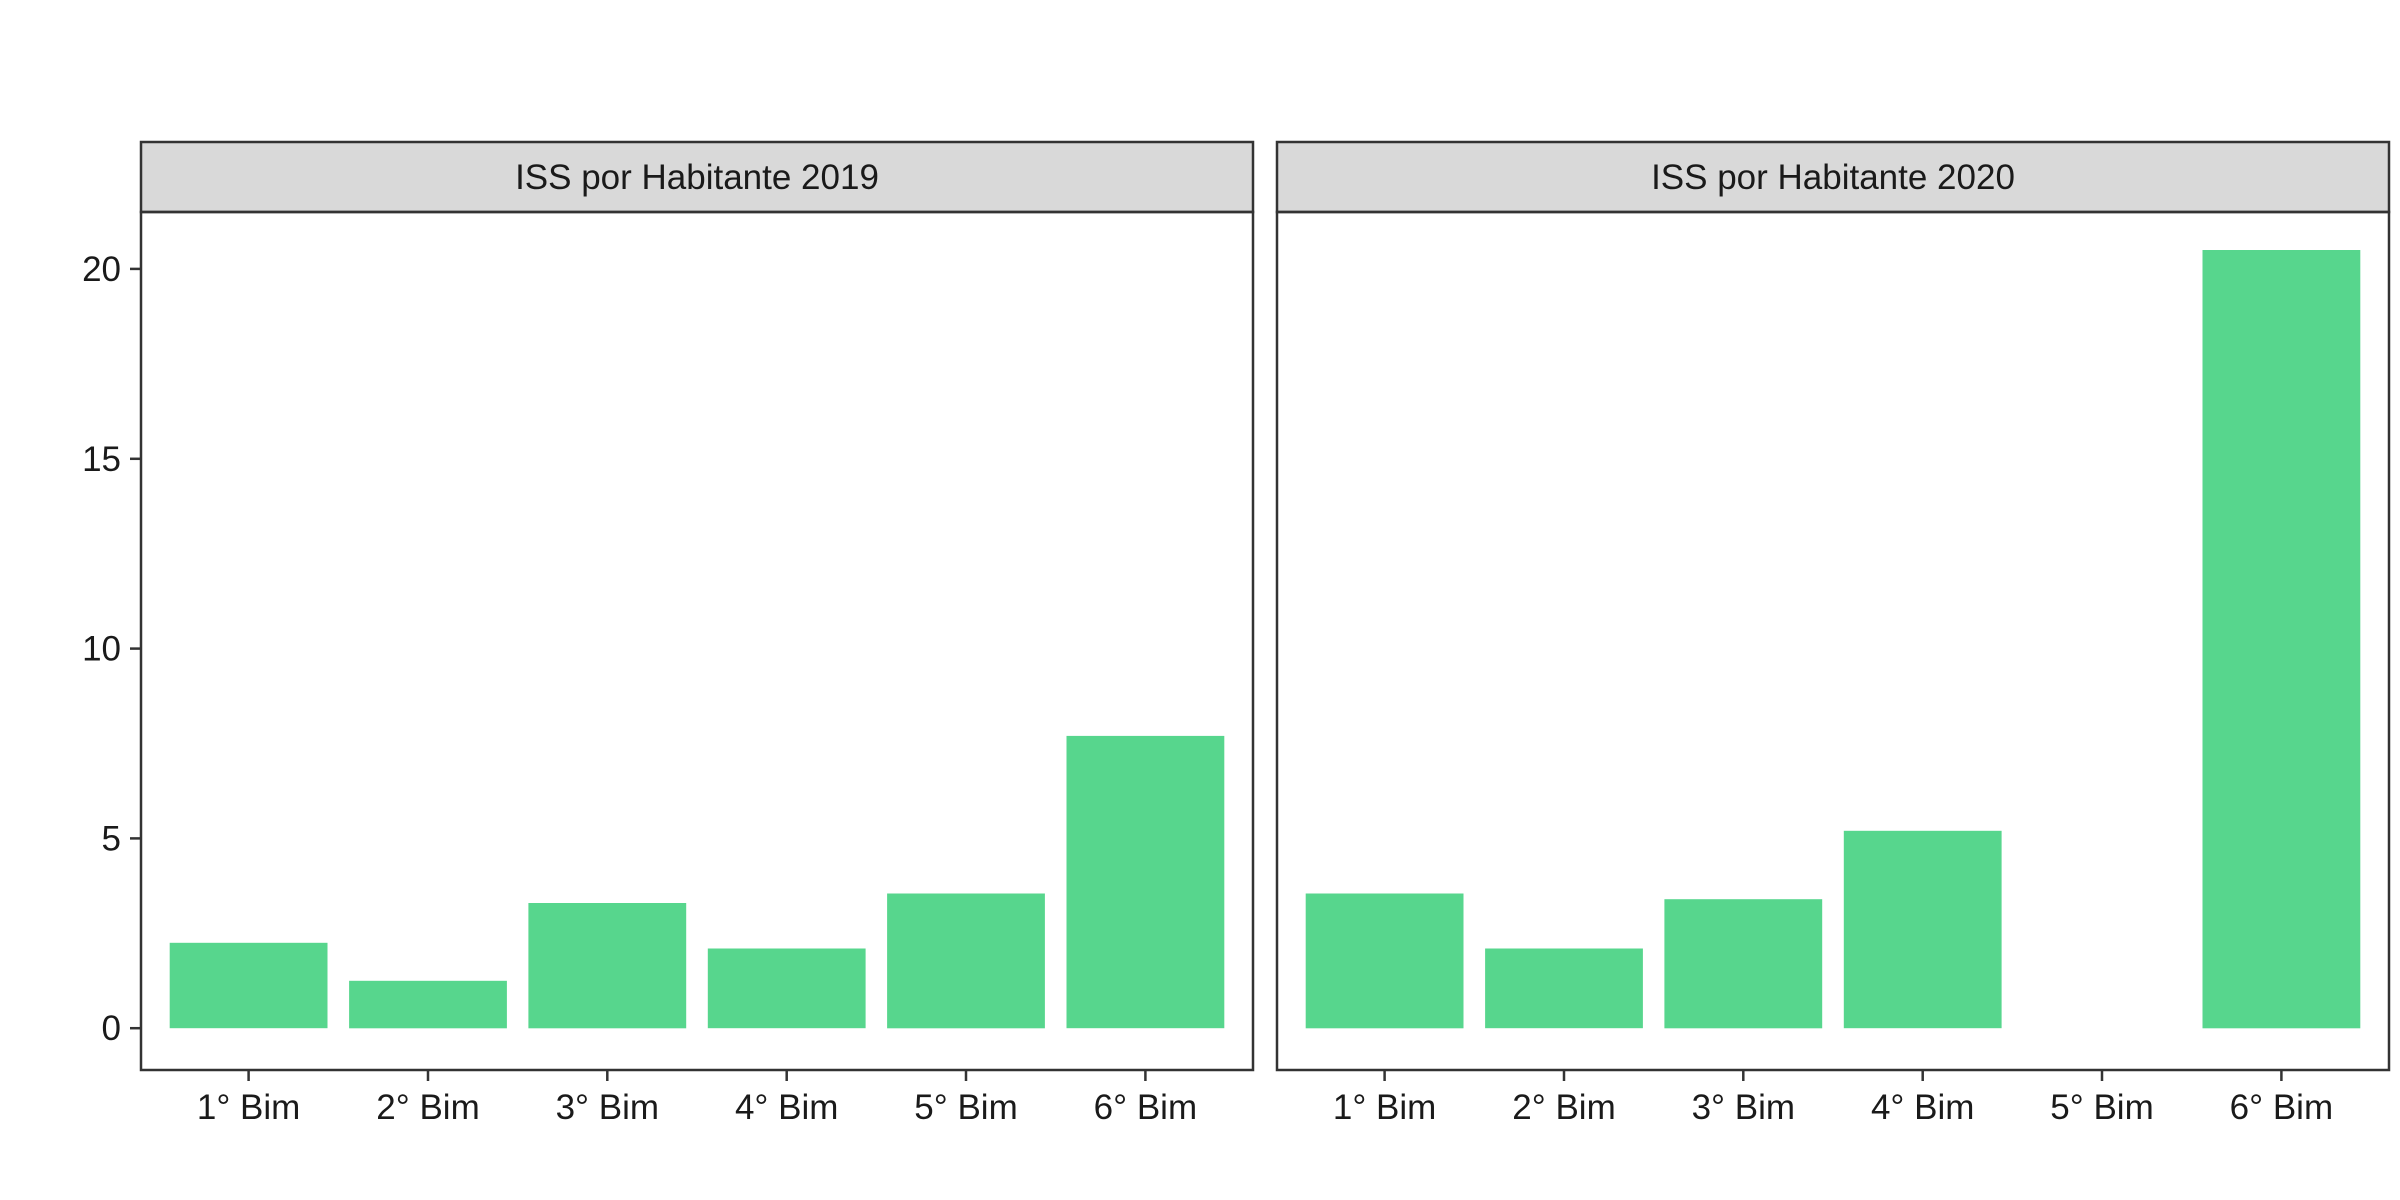 Image resolution: width=2400 pixels, height=1200 pixels. What do you see at coordinates (1833, 1098) in the screenshot?
I see `x-axis-2020: 1° Bim 2° Bim 3° Bim 4° Bim 5° Bim 6° Bim` at bounding box center [1833, 1098].